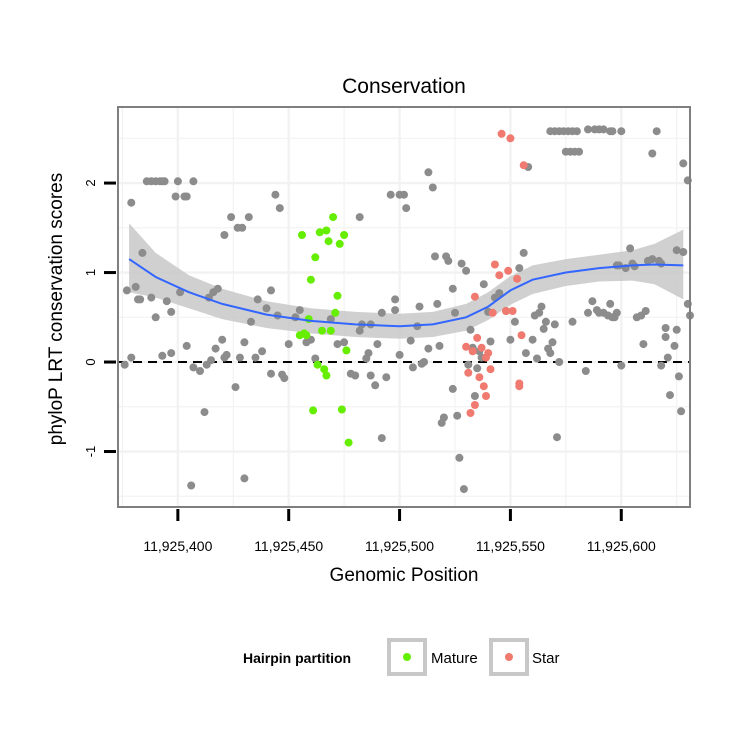  What do you see at coordinates (406, 293) in the screenshot?
I see `smooth-line-layer` at bounding box center [406, 293].